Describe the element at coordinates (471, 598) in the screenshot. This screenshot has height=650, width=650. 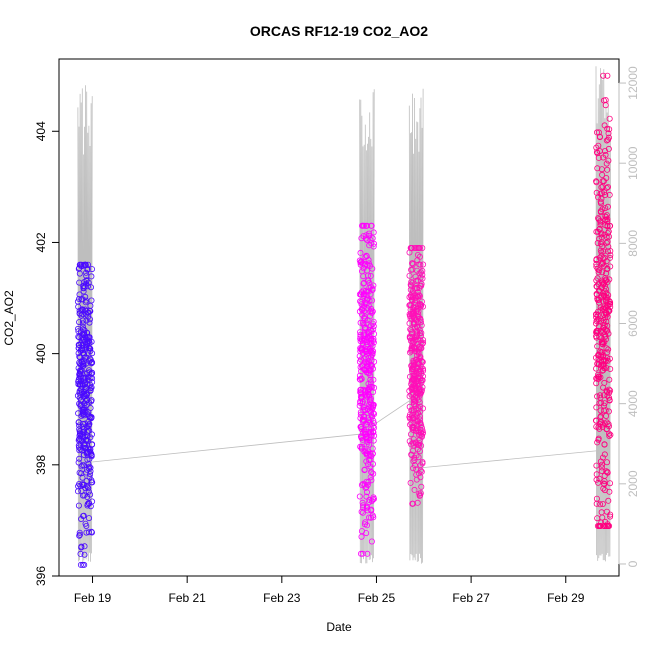
I see `x-tick-label: Feb 27` at that location.